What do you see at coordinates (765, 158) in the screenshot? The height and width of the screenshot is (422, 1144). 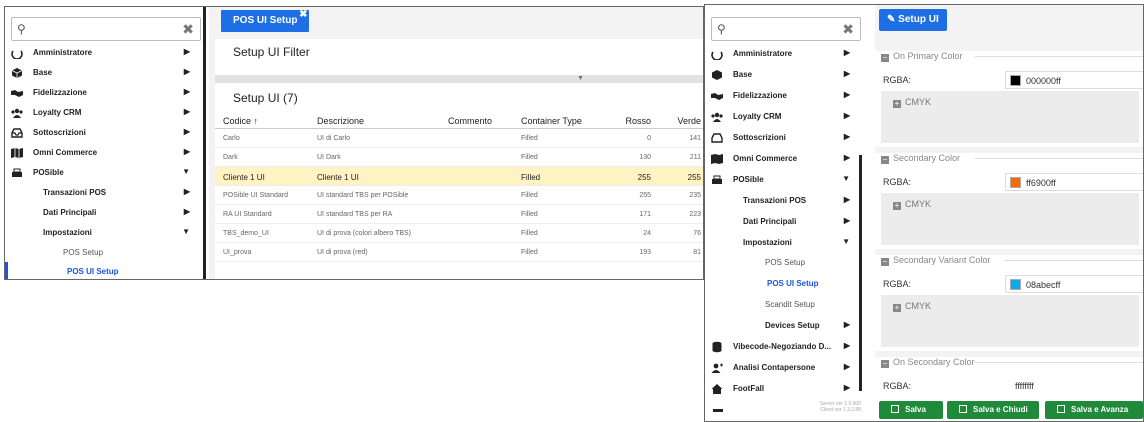 I see `sidebar-item-label: Omni Commerce` at bounding box center [765, 158].